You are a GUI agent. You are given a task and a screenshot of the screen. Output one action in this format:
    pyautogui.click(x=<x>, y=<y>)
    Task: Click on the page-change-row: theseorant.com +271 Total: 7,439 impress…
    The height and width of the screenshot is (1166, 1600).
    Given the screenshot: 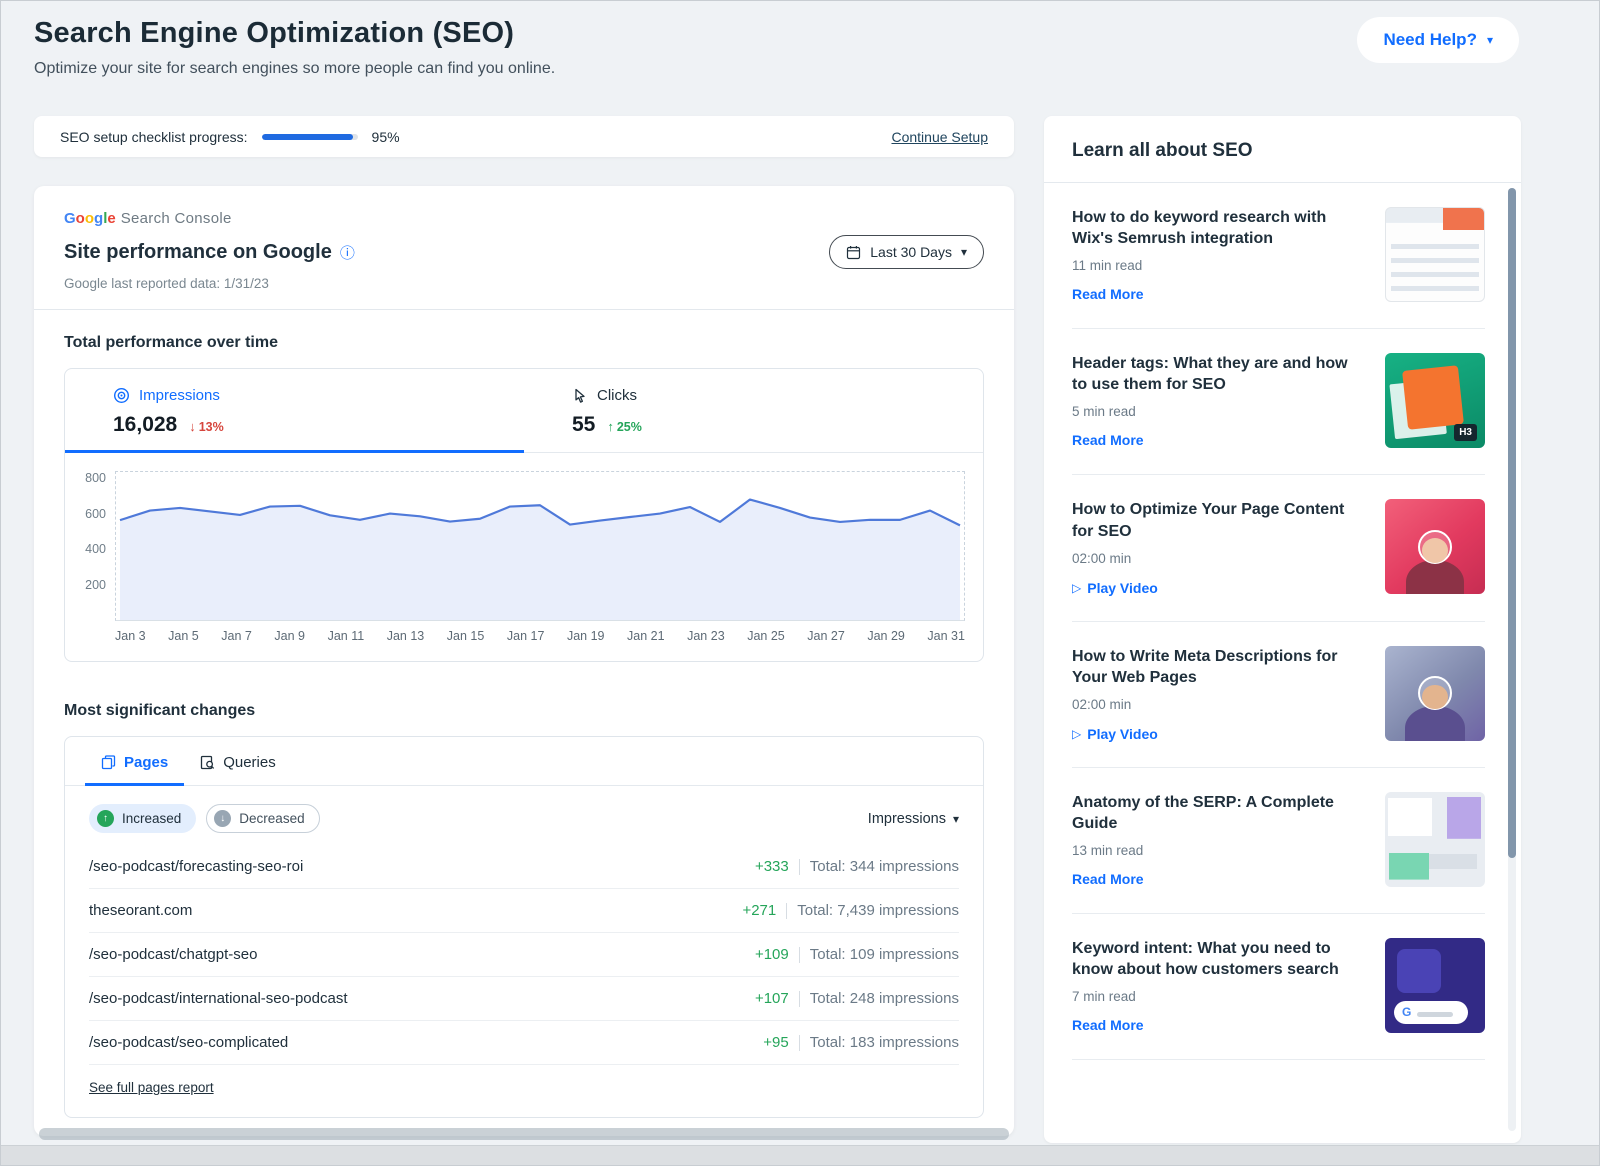 What is the action you would take?
    pyautogui.click(x=524, y=911)
    